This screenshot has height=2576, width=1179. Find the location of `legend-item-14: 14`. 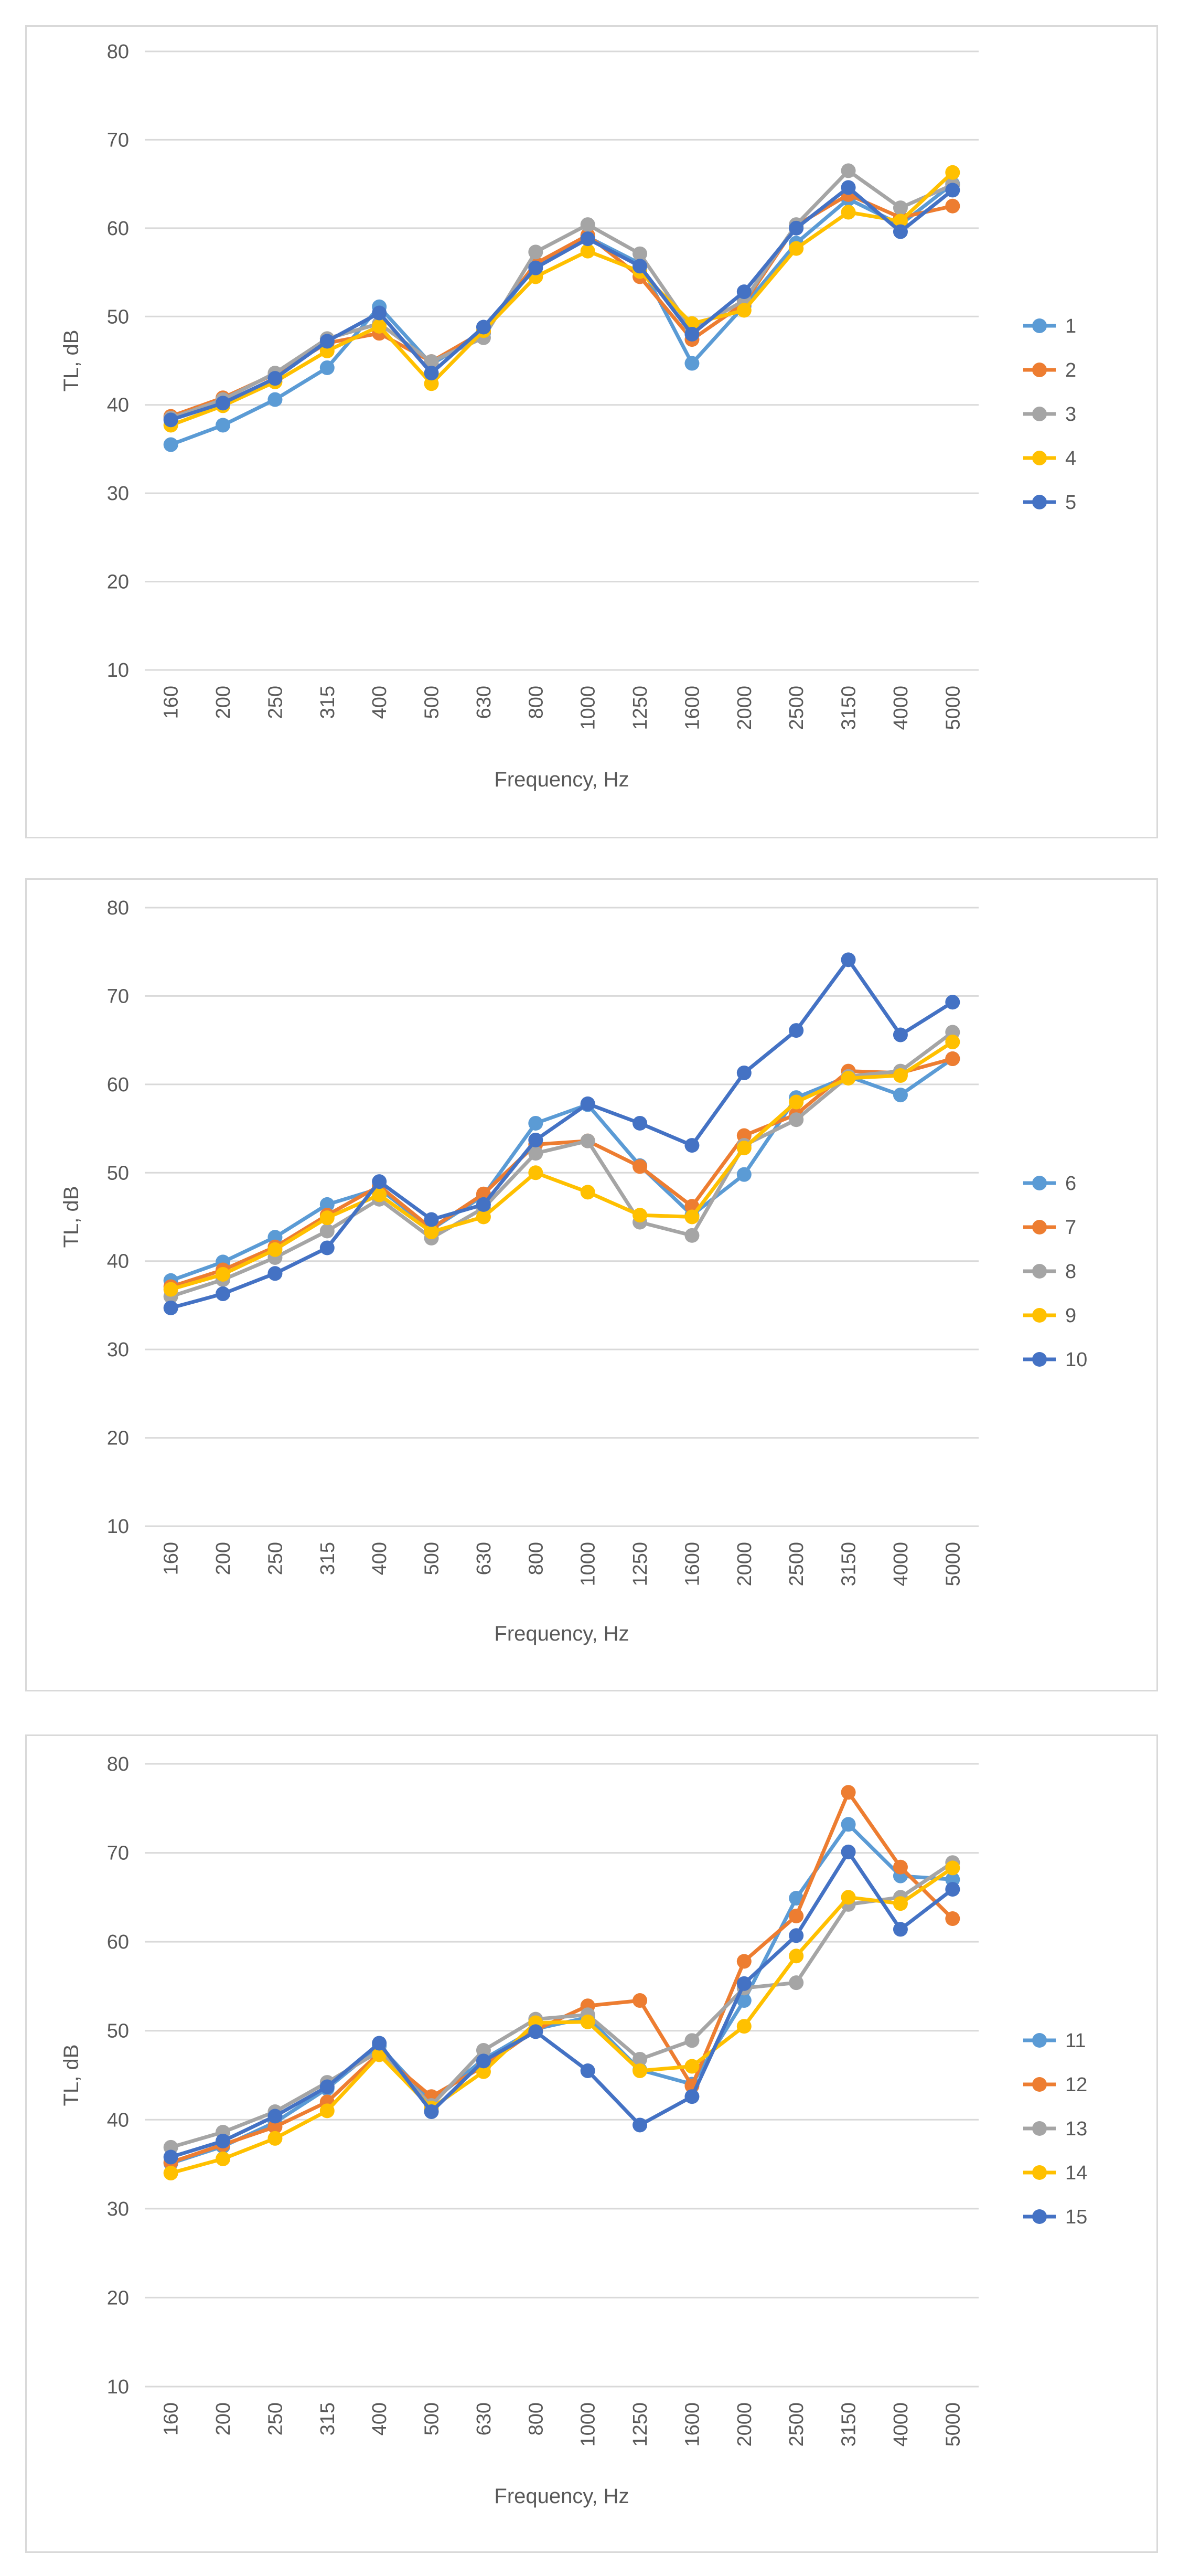

legend-item-14: 14 is located at coordinates (1055, 2173).